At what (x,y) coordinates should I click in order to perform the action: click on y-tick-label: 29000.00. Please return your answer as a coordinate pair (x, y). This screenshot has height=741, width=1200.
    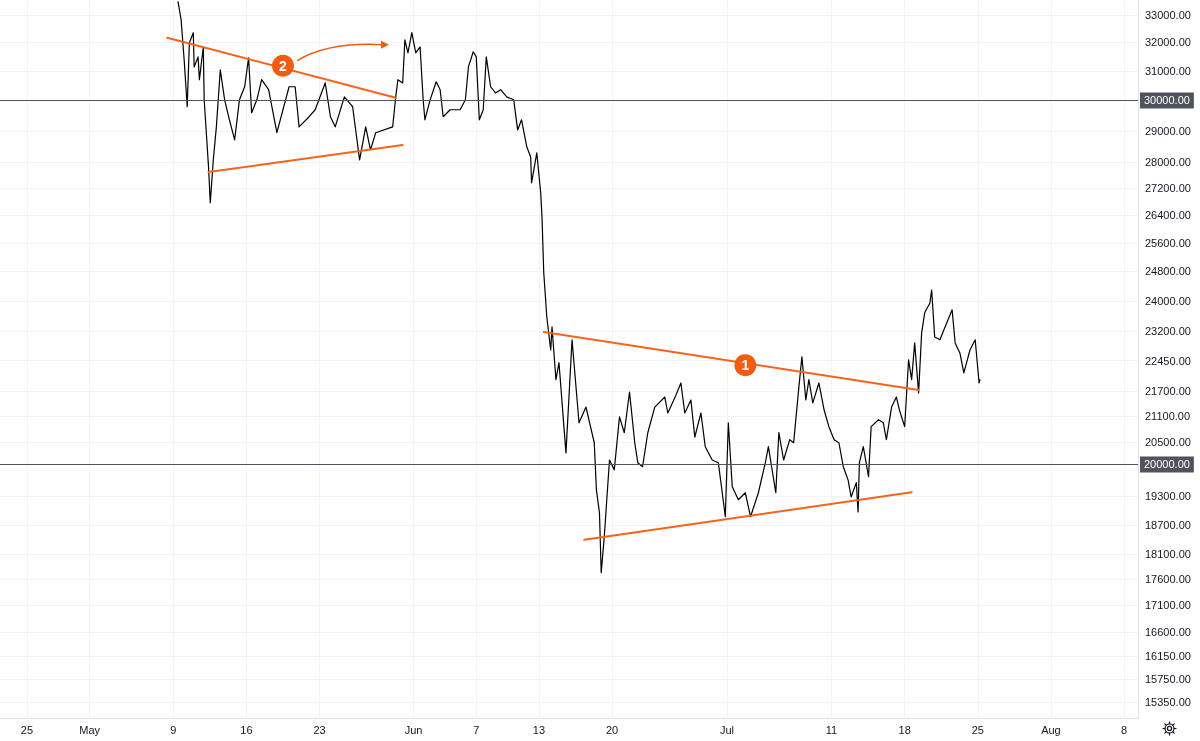
    Looking at the image, I should click on (1168, 130).